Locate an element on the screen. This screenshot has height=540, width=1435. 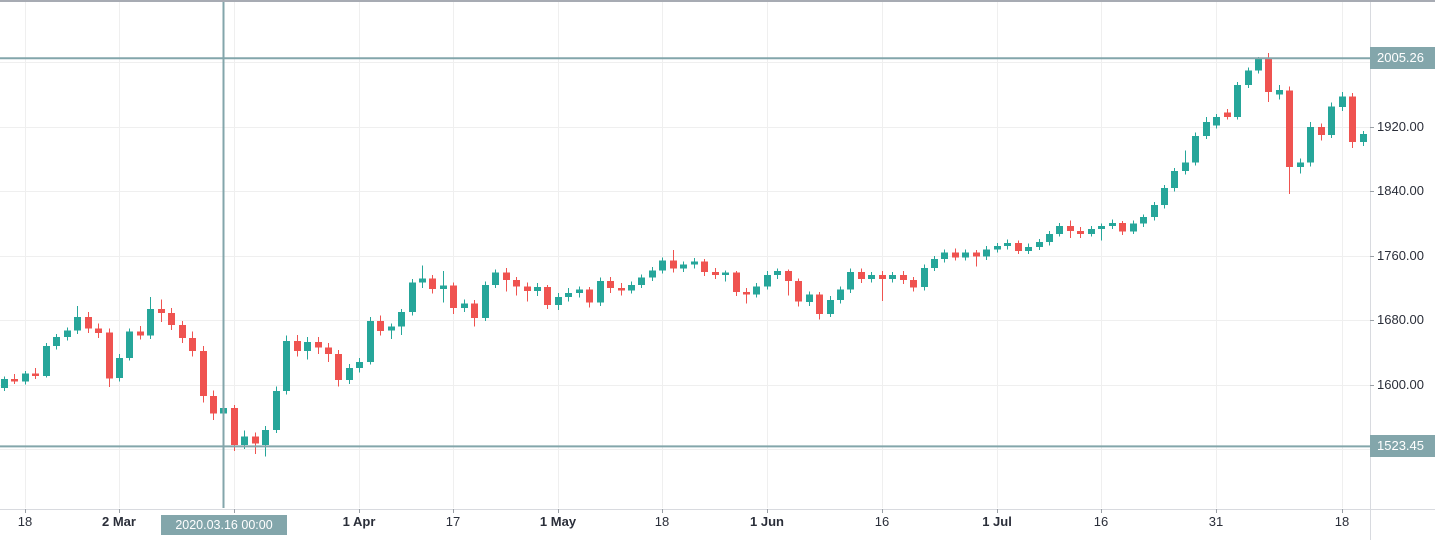
price-axis is located at coordinates (1402, 271).